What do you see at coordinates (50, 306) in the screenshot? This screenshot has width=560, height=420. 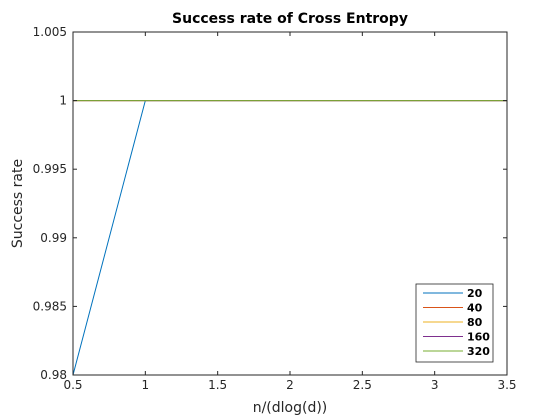 I see `y-tick-label: 0.985` at bounding box center [50, 306].